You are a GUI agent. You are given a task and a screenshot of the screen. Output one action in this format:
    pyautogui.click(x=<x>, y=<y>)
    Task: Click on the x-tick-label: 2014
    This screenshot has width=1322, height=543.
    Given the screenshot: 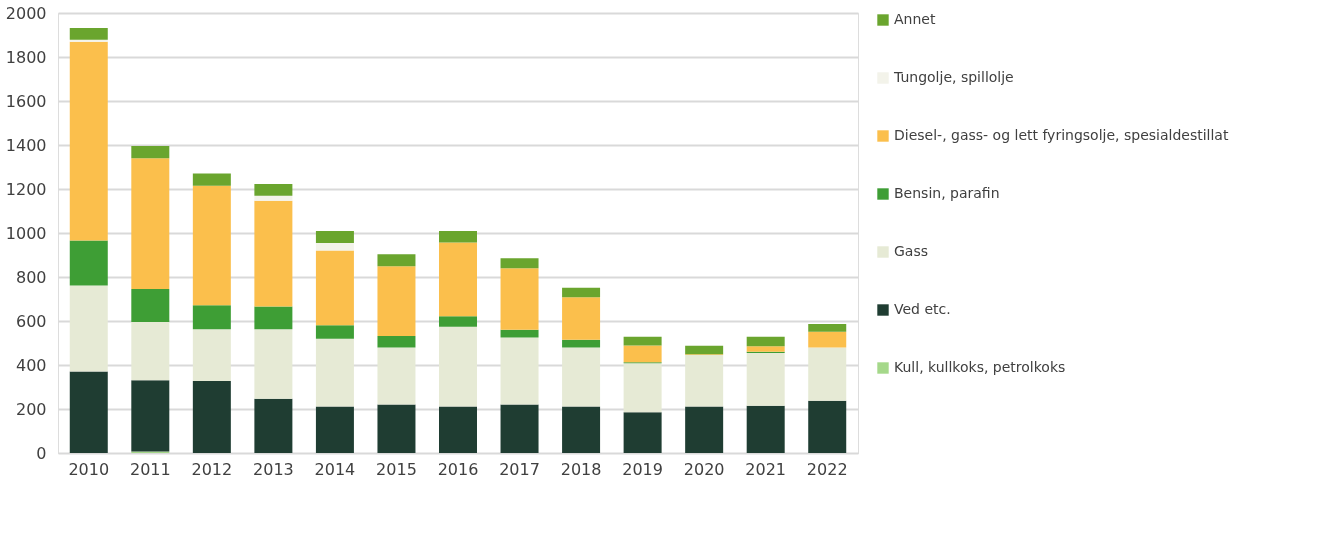 What is the action you would take?
    pyautogui.click(x=335, y=469)
    